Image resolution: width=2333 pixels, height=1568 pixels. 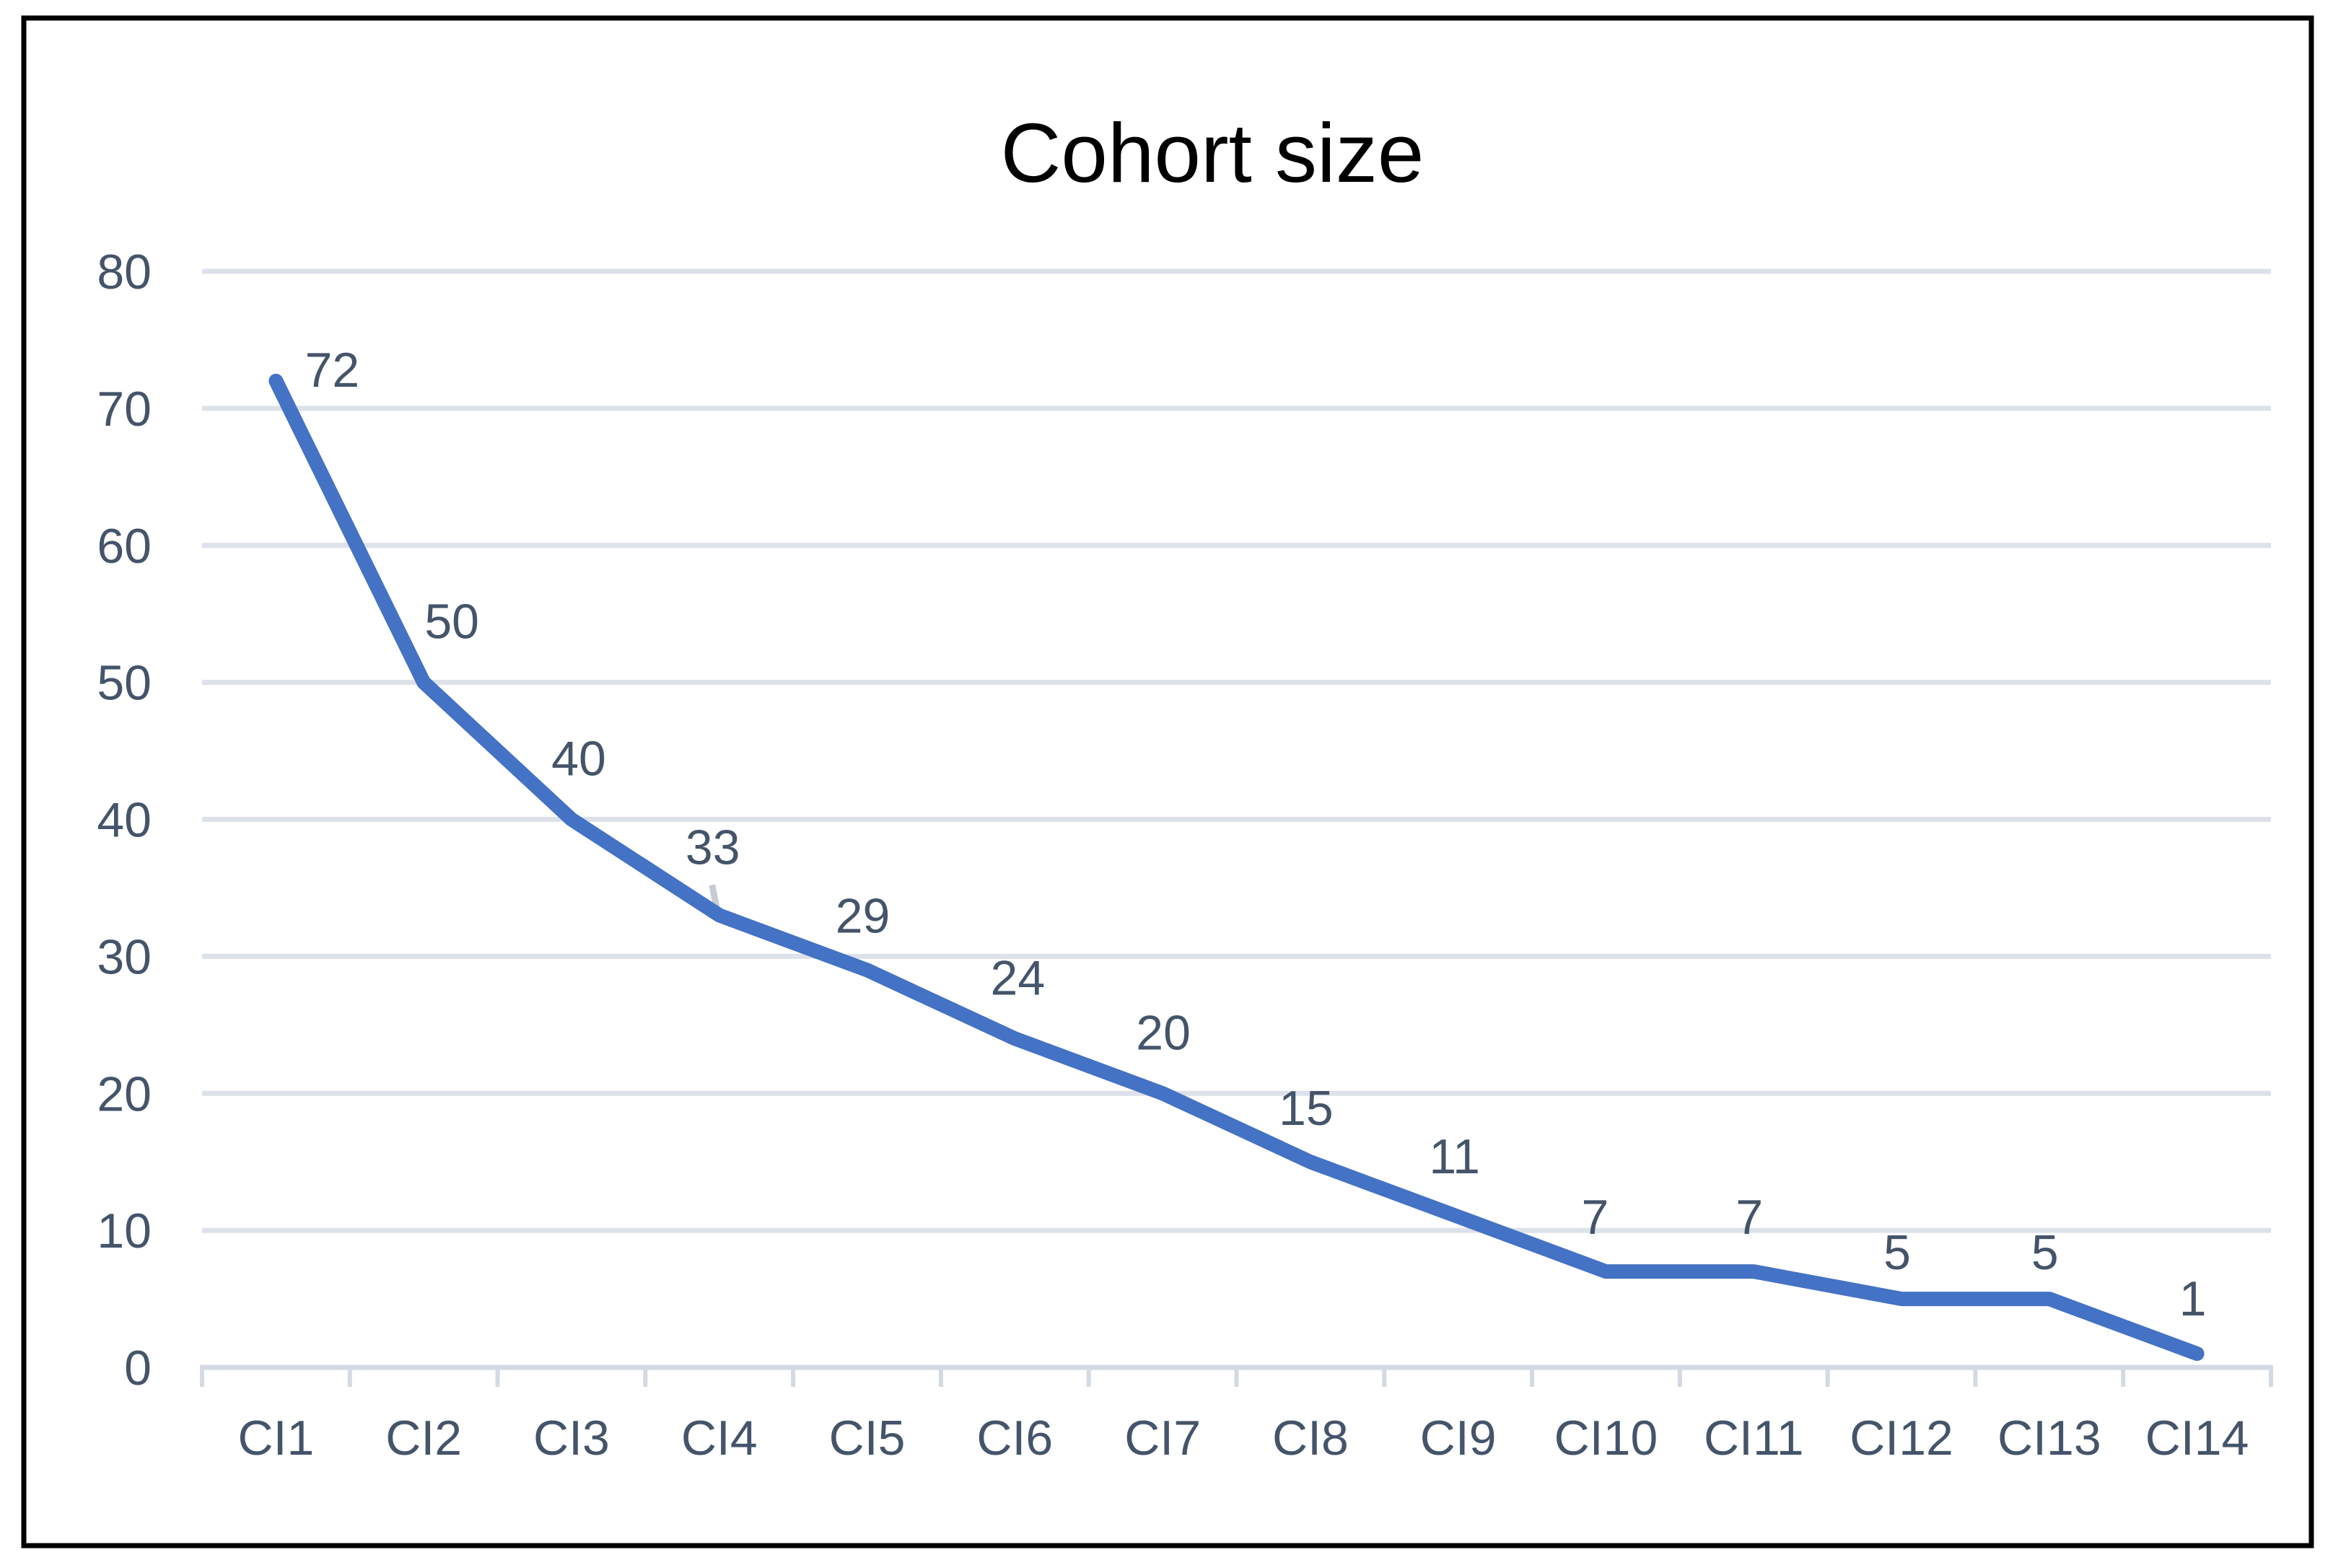 I want to click on data-point-label: 1, so click(x=2193, y=1298).